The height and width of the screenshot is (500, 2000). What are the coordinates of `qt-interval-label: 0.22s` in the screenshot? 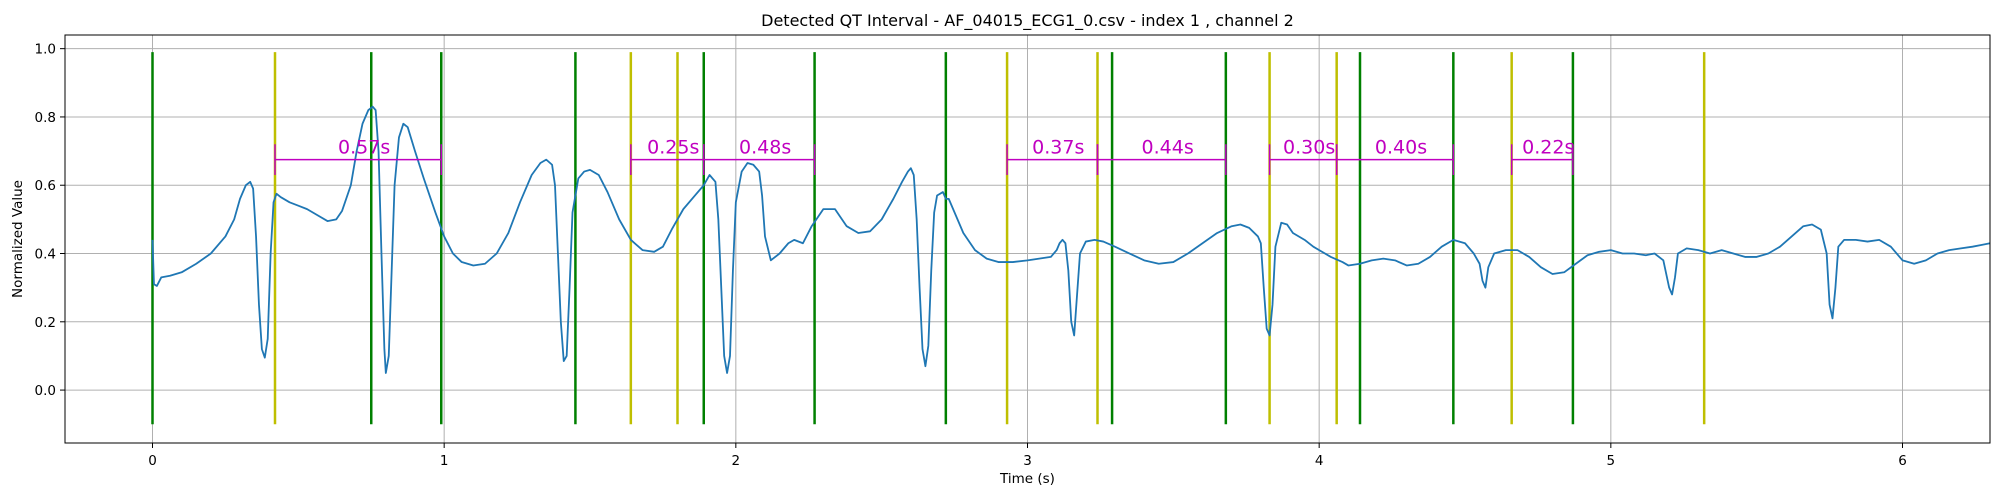 It's located at (1548, 148).